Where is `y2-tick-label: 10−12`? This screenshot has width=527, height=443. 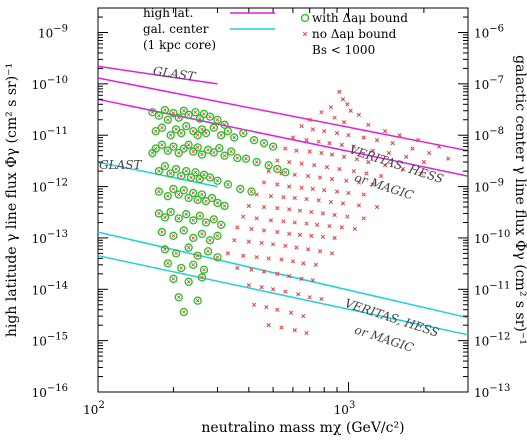 y2-tick-label: 10−12 is located at coordinates (492, 340).